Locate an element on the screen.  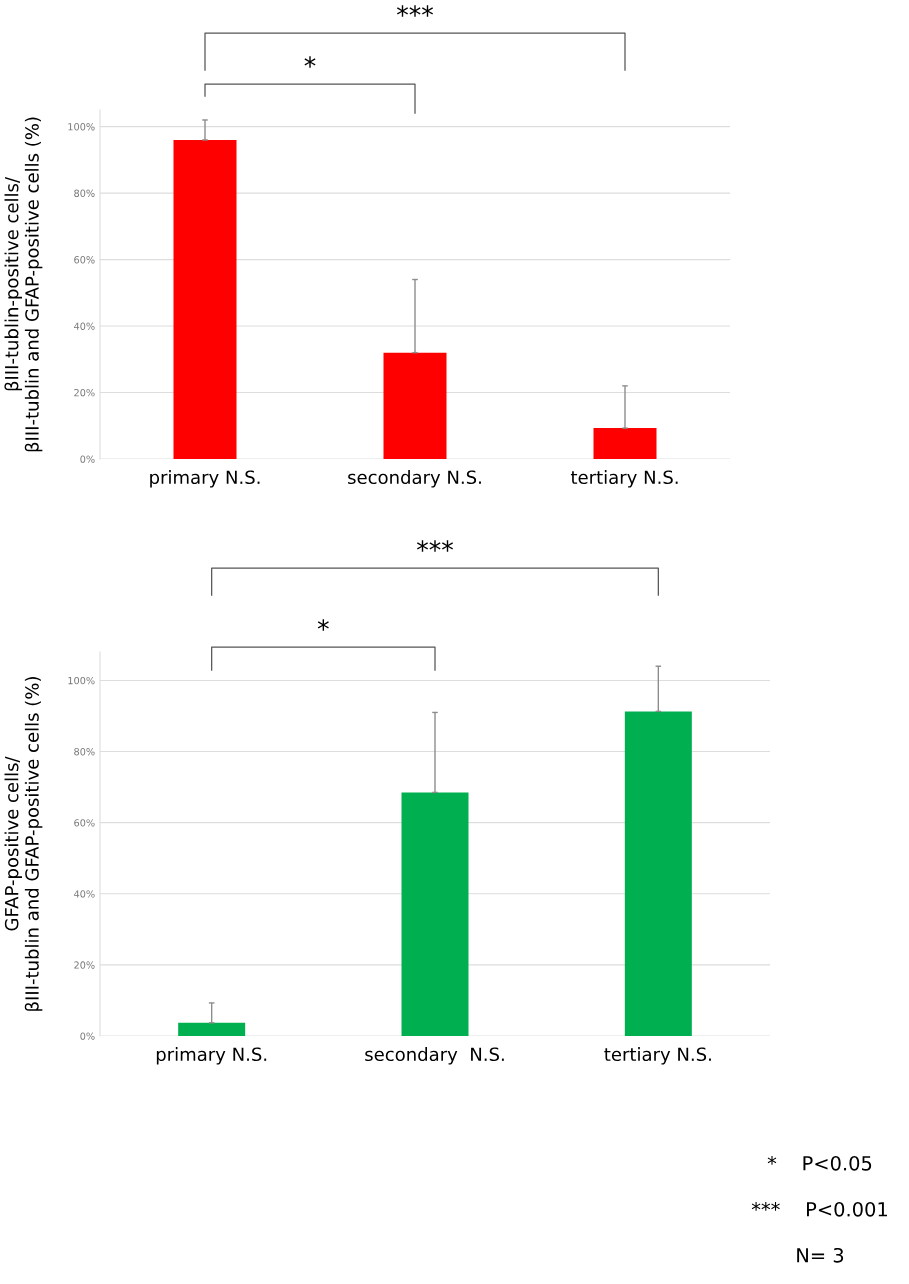
y-axis-title: βIII-tublin-positive cells/ βIII-tublin and GFAP-positive cells (%) is located at coordinates (23, 284).